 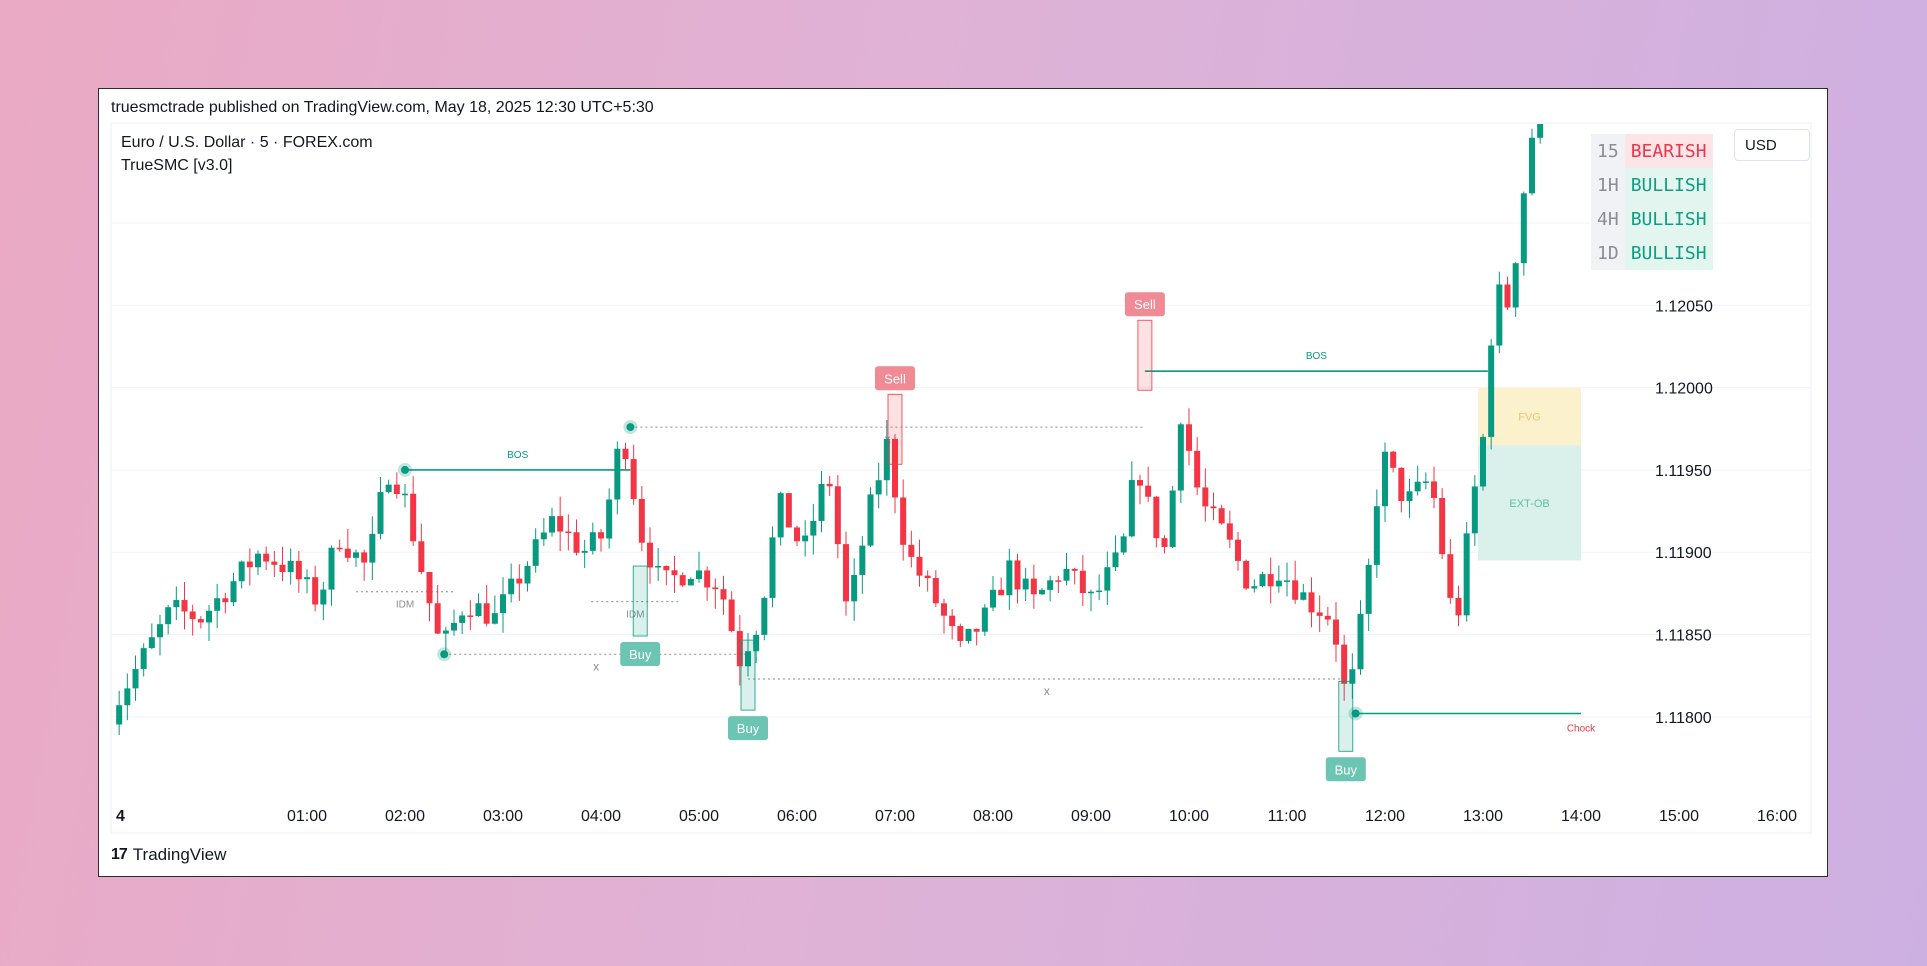 I want to click on tradingview-brand-text: TradingView, so click(x=179, y=854).